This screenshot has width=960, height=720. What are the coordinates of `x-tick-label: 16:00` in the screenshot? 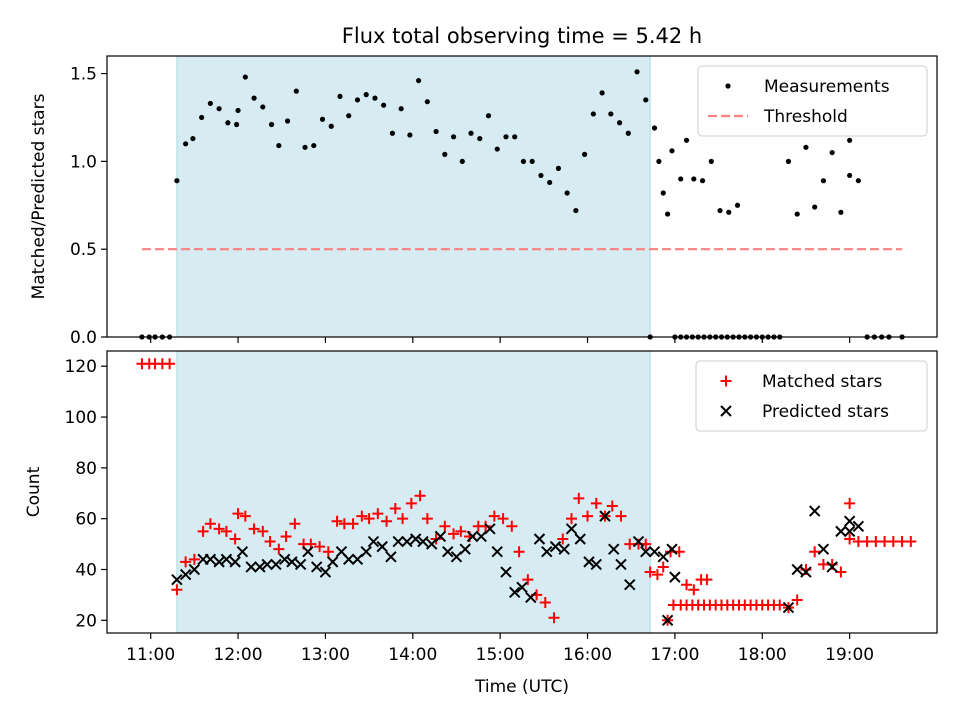 It's located at (587, 655).